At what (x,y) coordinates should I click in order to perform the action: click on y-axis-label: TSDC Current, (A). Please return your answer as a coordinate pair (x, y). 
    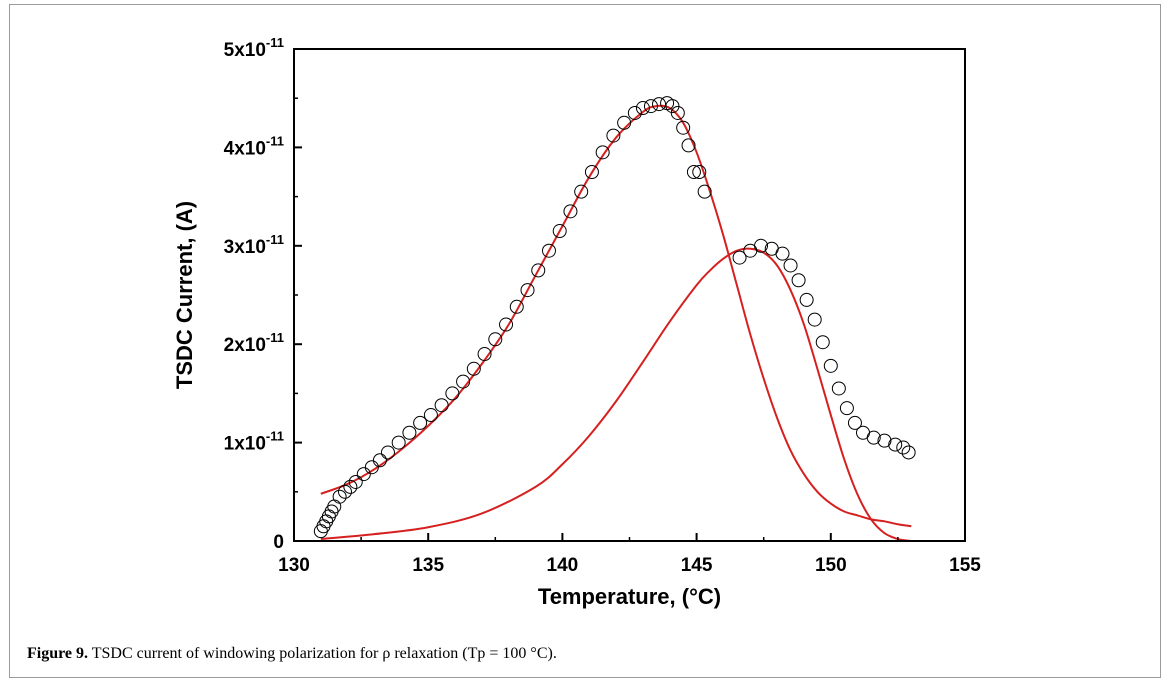
    Looking at the image, I should click on (184, 295).